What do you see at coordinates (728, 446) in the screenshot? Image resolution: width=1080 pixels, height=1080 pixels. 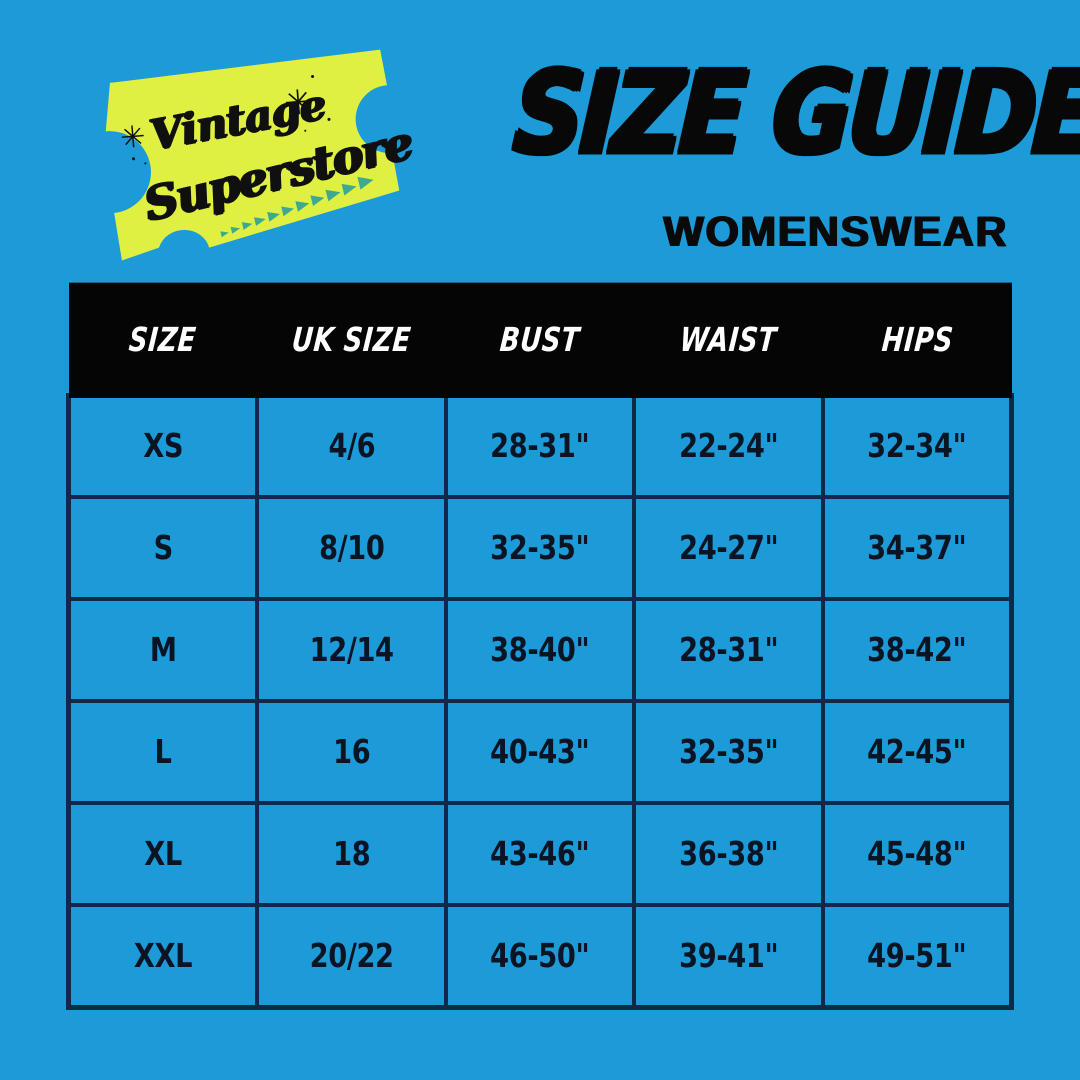 I see `cell-waist: 22-24"` at bounding box center [728, 446].